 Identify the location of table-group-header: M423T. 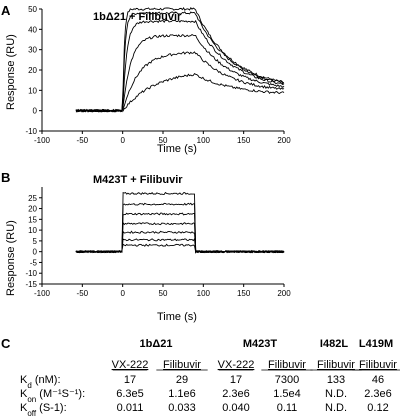
(260, 344).